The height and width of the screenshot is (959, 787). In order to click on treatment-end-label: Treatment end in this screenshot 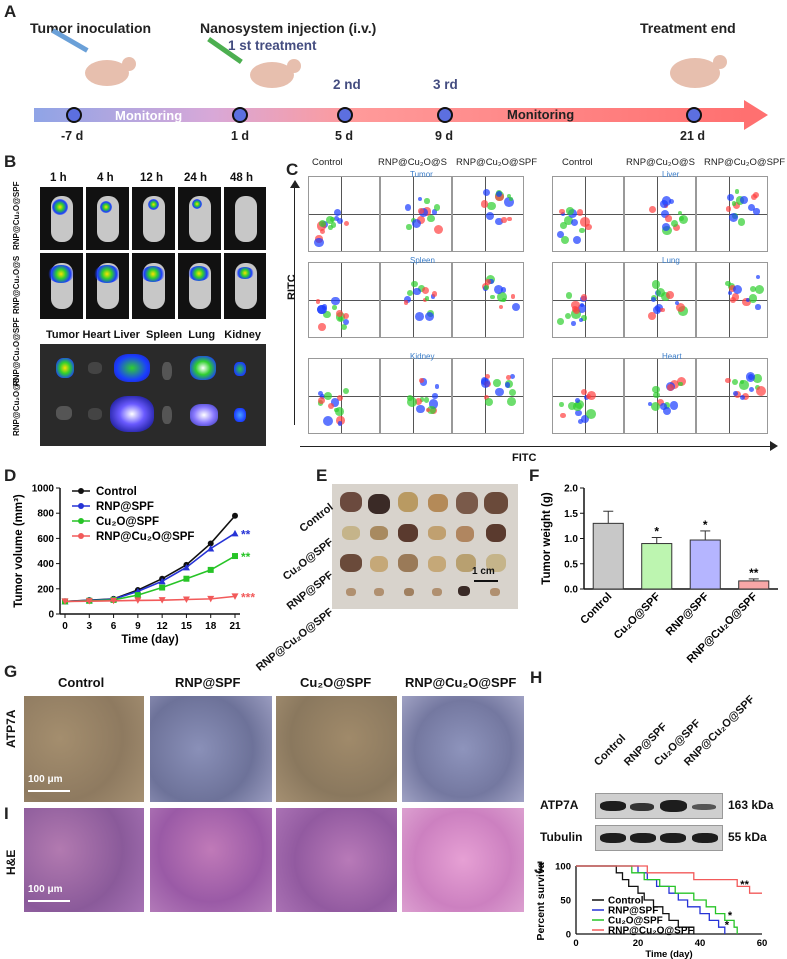, I will do `click(688, 28)`.